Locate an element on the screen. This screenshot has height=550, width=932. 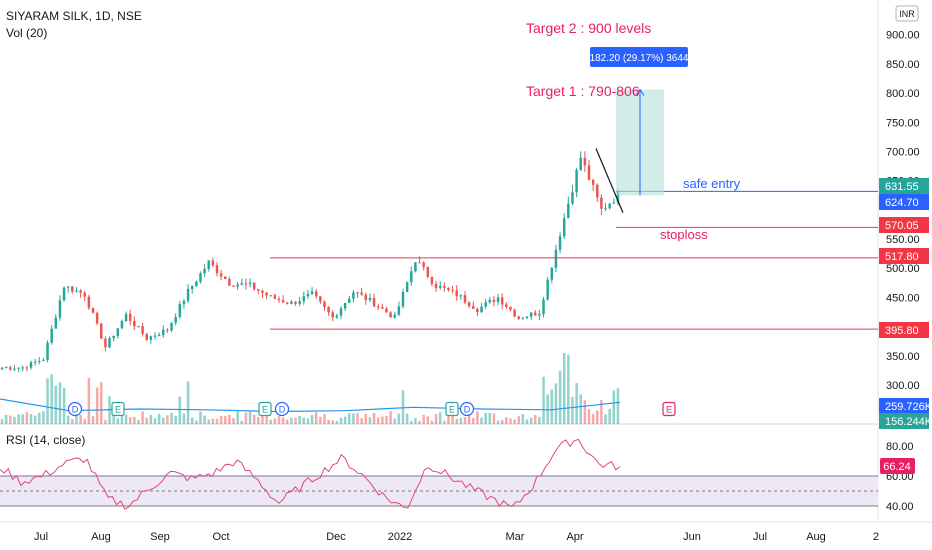
price-label: 570.05 is located at coordinates (902, 226).